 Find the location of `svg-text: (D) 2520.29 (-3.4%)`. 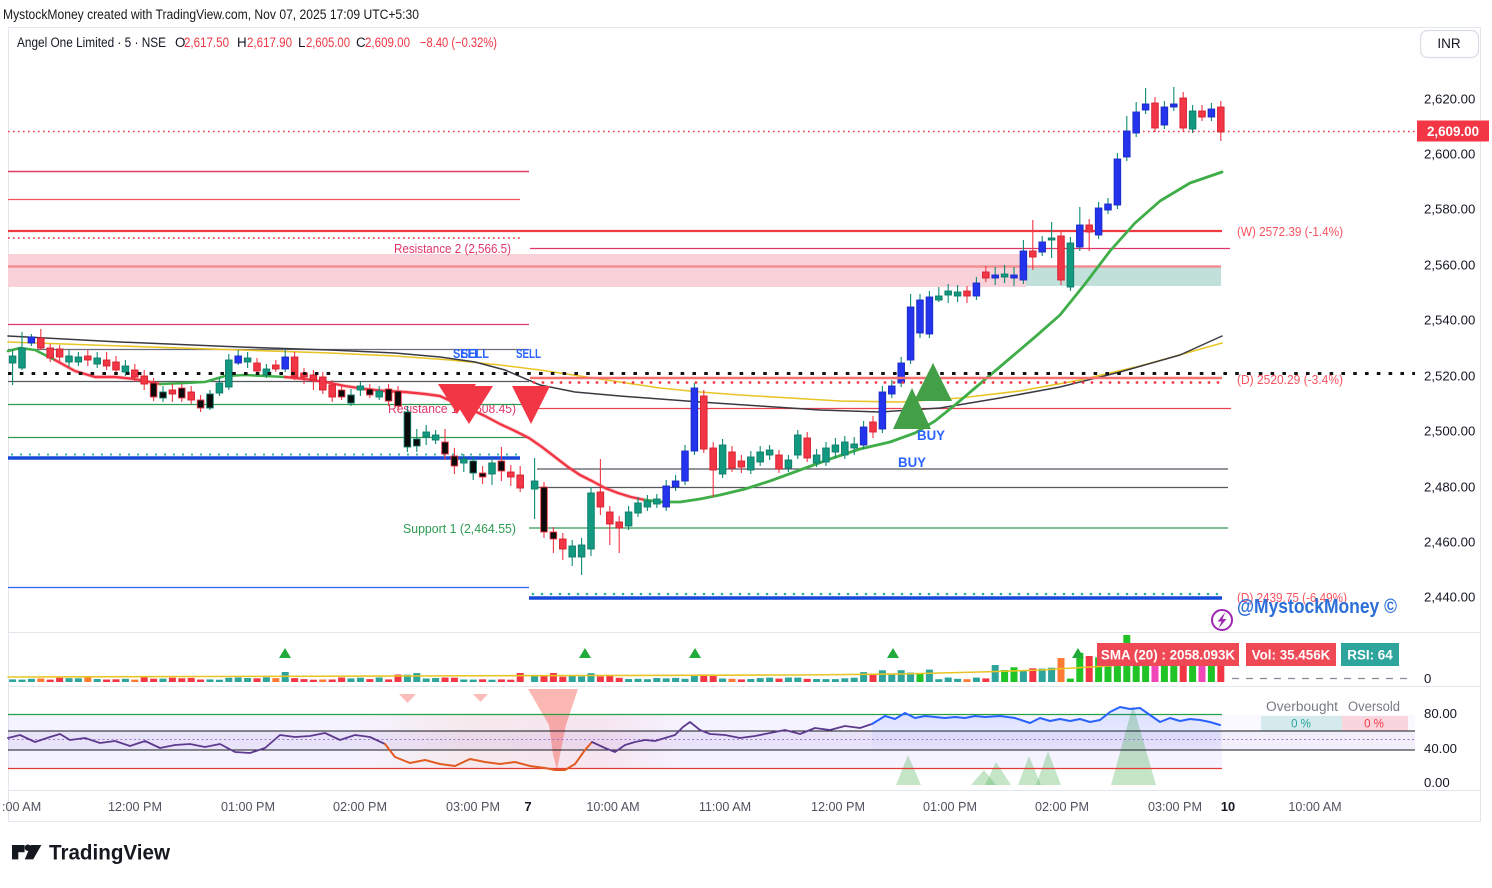

svg-text: (D) 2520.29 (-3.4%) is located at coordinates (1290, 379).